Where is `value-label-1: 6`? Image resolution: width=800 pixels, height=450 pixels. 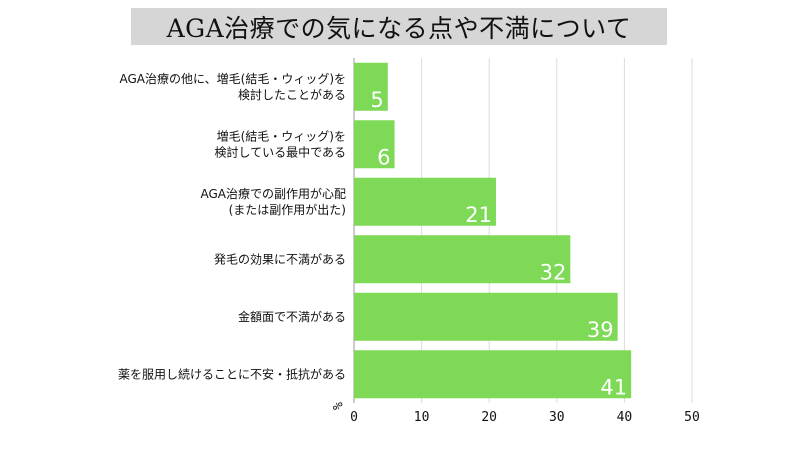 value-label-1: 6 is located at coordinates (383, 157).